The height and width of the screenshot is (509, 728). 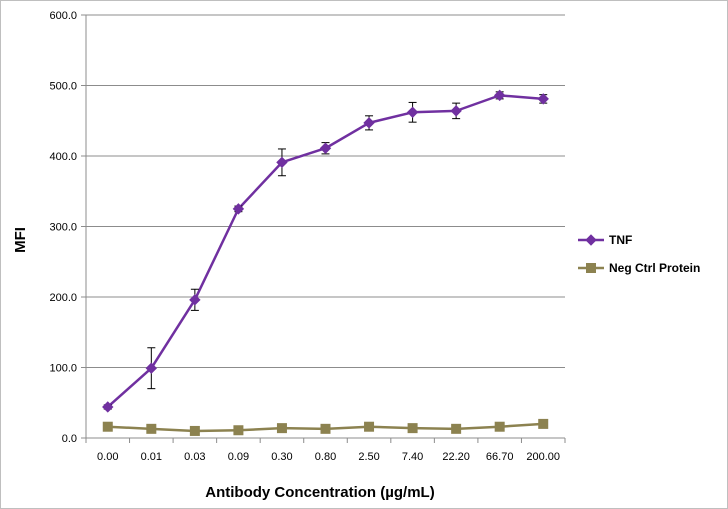 I want to click on y-tick-label: 600.0, so click(x=63, y=16).